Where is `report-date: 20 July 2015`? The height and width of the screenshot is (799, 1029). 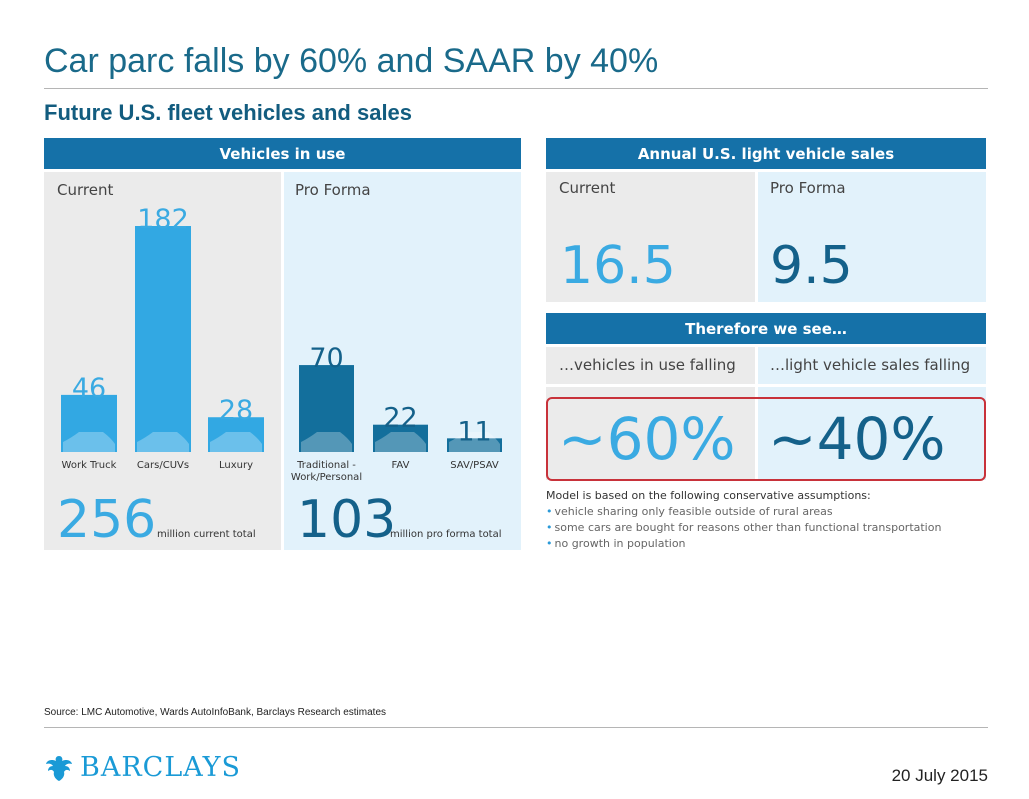 report-date: 20 July 2015 is located at coordinates (939, 775).